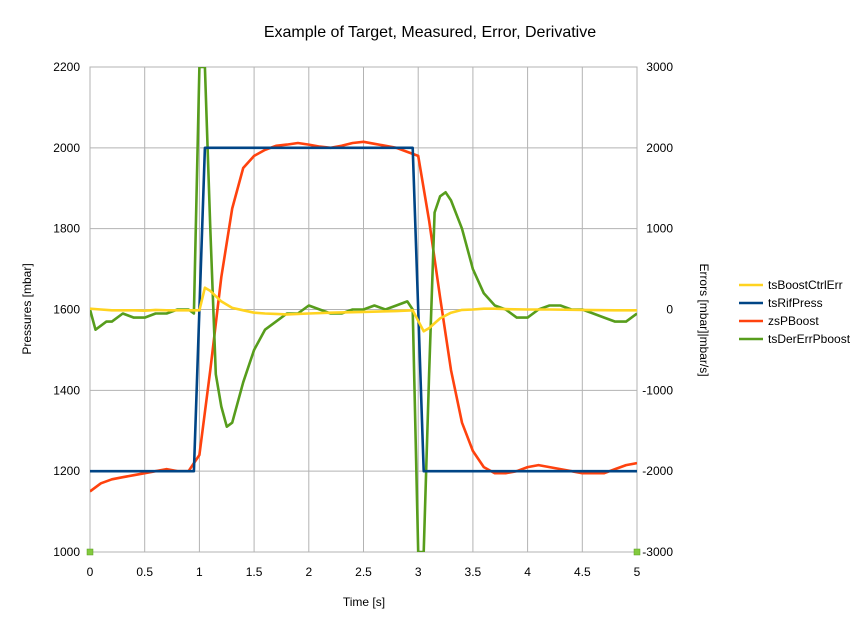 This screenshot has height=624, width=862. Describe the element at coordinates (659, 67) in the screenshot. I see `y2-tick-label: 3000` at that location.